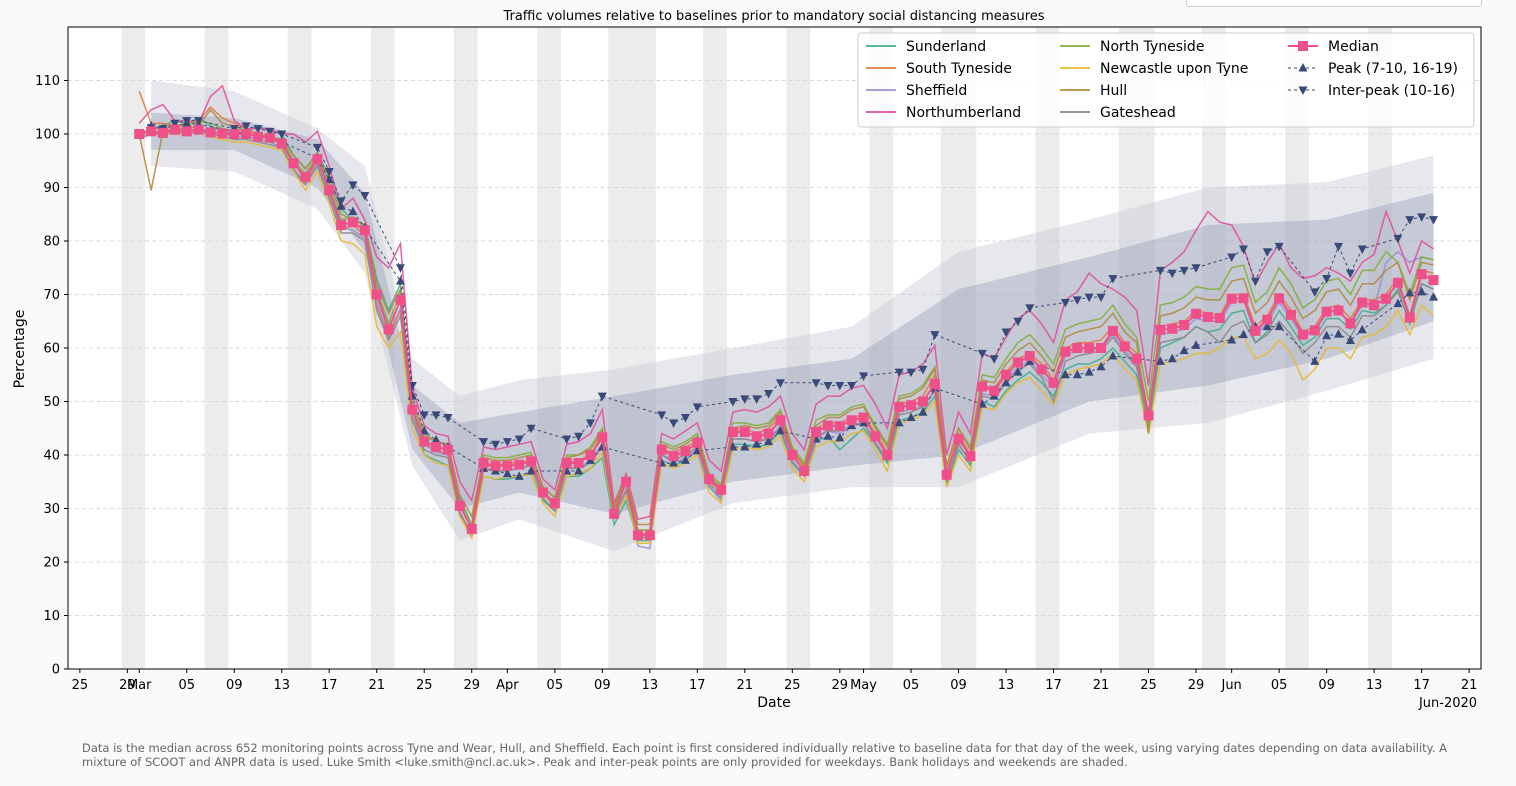 The height and width of the screenshot is (786, 1516). I want to click on legend-label: Northumberland, so click(963, 113).